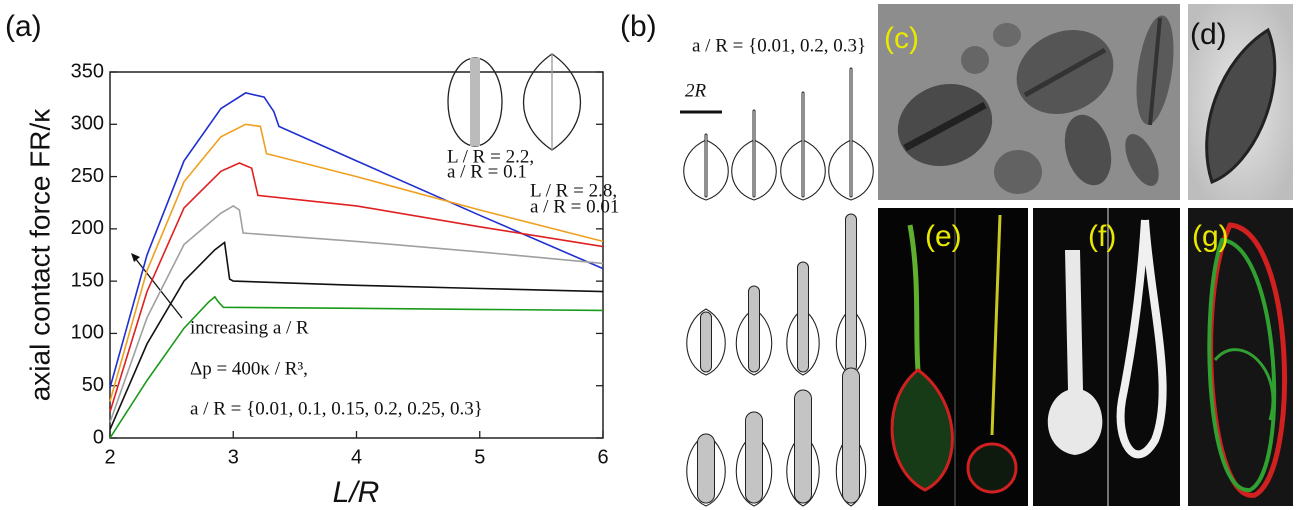 The height and width of the screenshot is (510, 1298). I want to click on panel-label: (f), so click(1102, 236).